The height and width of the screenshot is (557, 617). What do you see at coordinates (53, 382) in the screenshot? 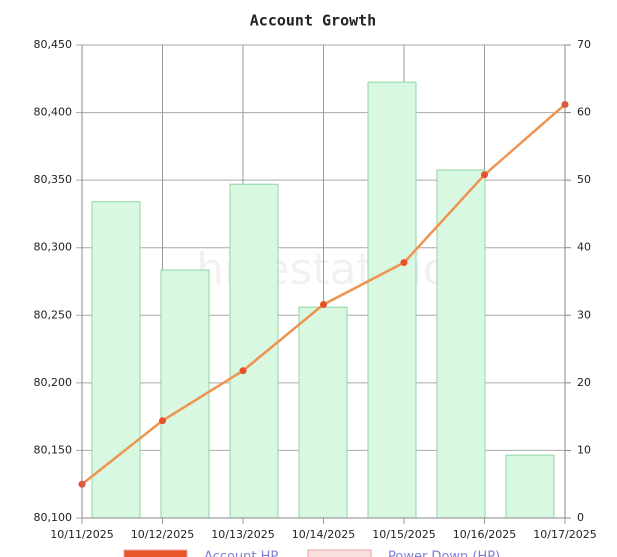
I see `y-tick-label: 80,200` at bounding box center [53, 382].